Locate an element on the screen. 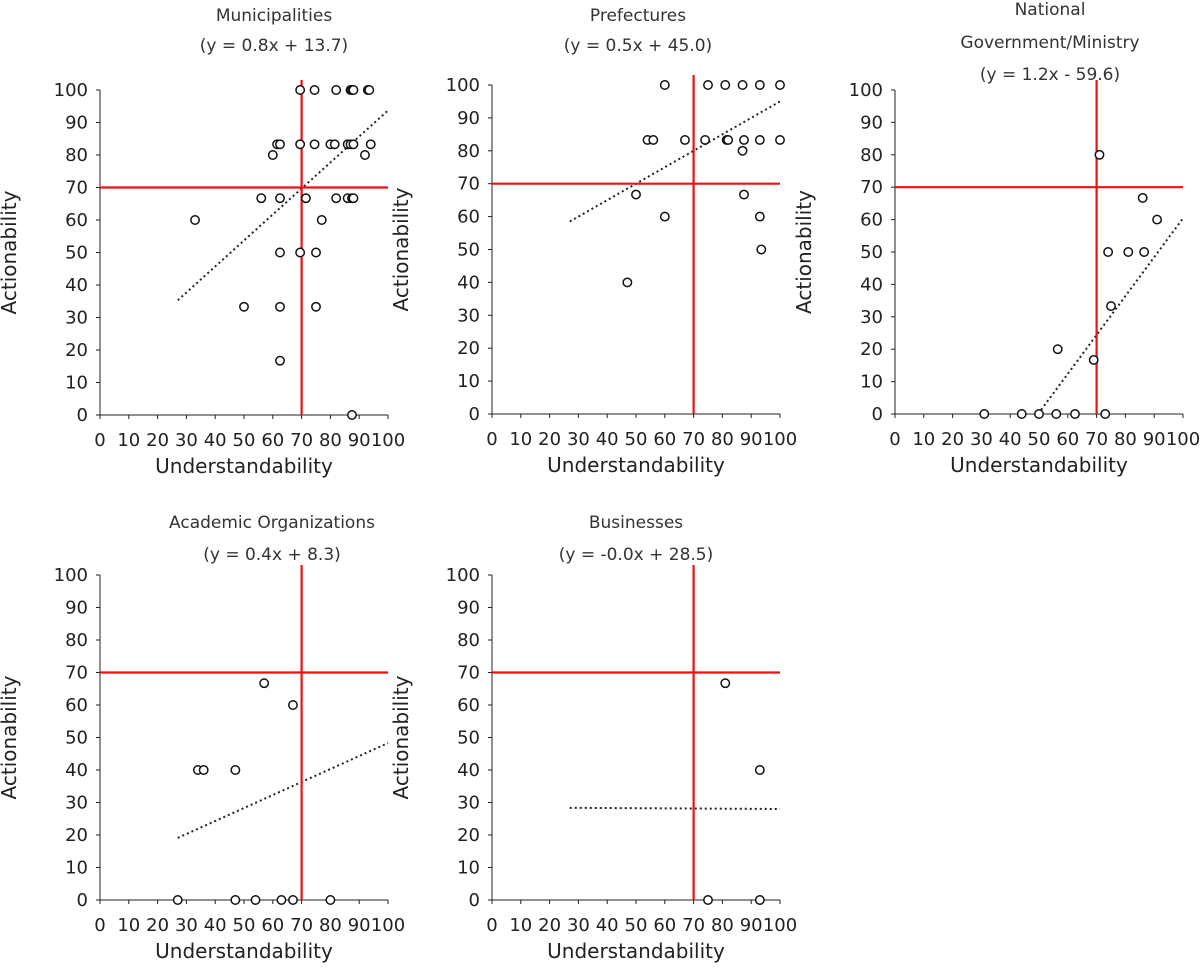 The width and height of the screenshot is (1200, 979). y-tick-label: 80 is located at coordinates (871, 155).